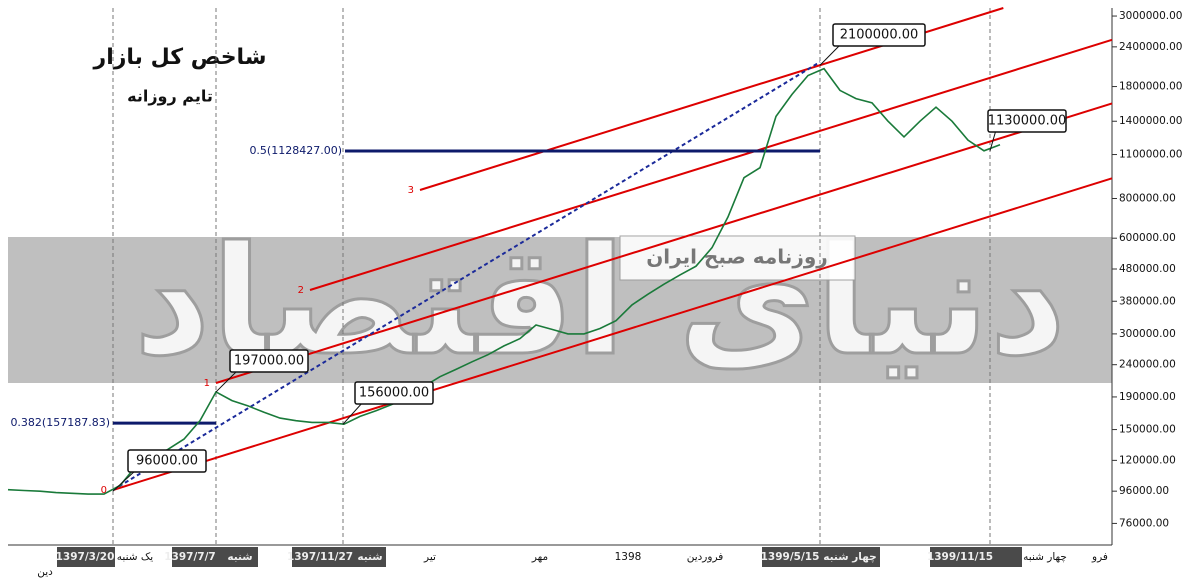  I want to click on callout-label: 1130000.00, so click(1027, 121).